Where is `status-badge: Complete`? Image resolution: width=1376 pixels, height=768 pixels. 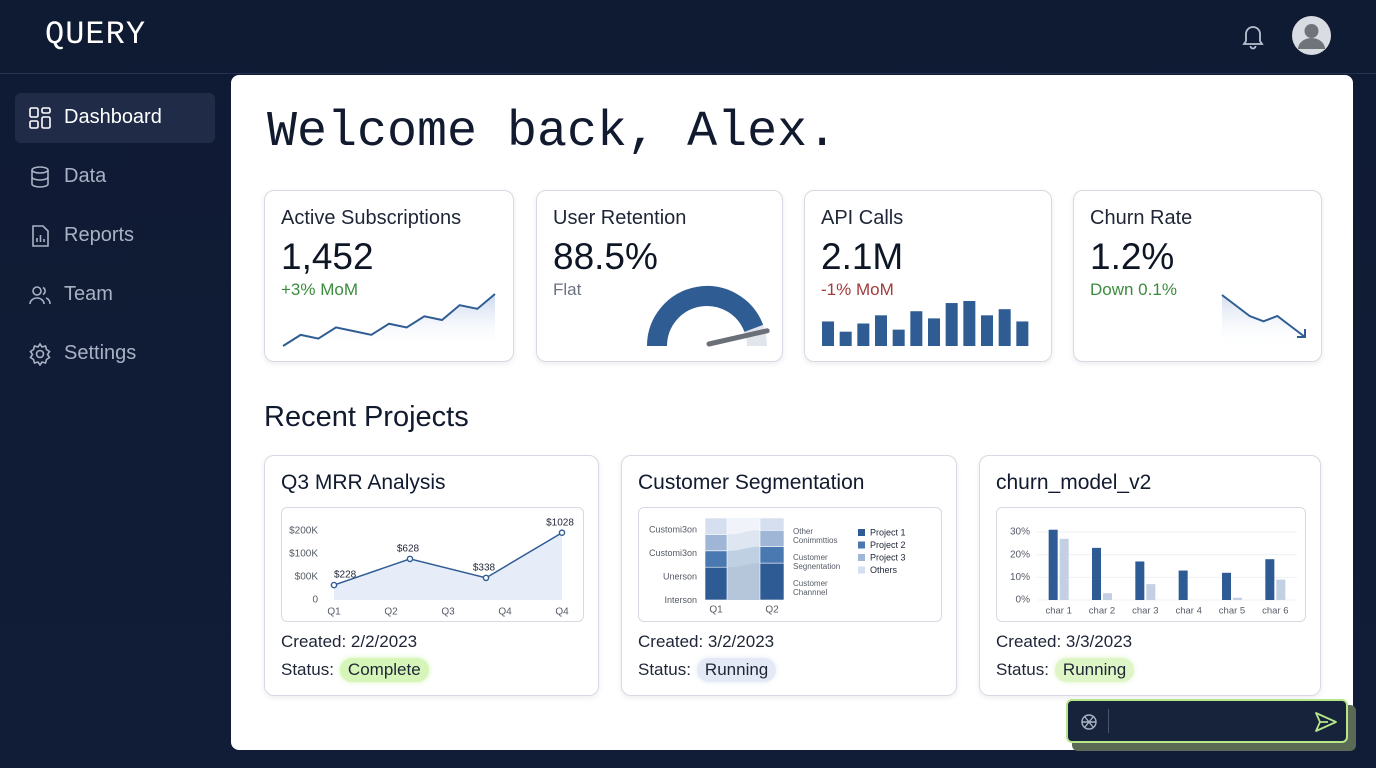
status-badge: Complete is located at coordinates (384, 670).